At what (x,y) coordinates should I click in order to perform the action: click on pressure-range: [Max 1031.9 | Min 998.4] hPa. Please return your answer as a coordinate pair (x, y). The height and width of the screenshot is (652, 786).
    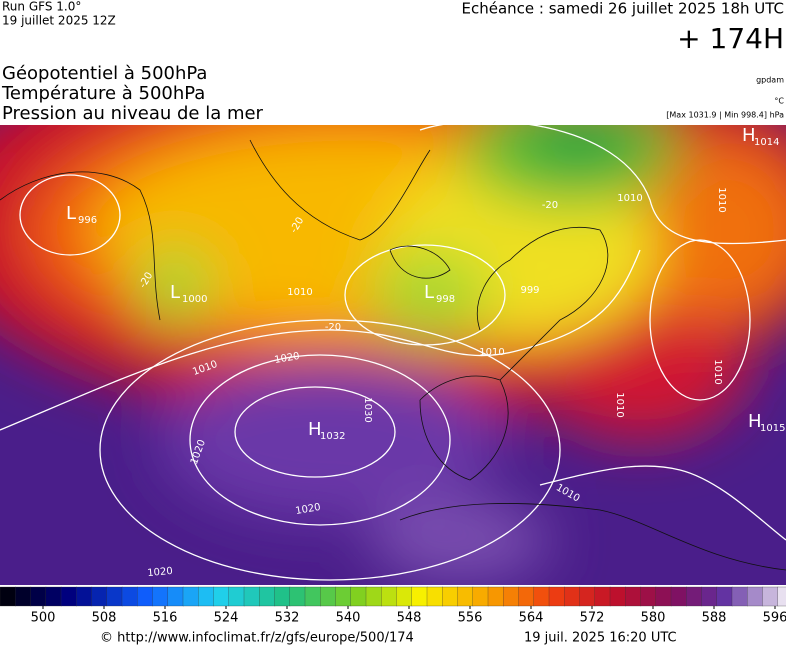
    Looking at the image, I should click on (725, 115).